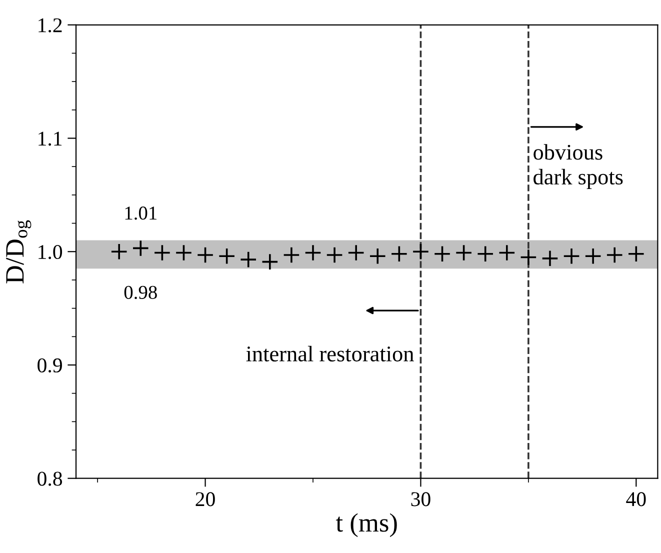 This screenshot has width=661, height=553. What do you see at coordinates (420, 499) in the screenshot?
I see `x-tick-label: 30` at bounding box center [420, 499].